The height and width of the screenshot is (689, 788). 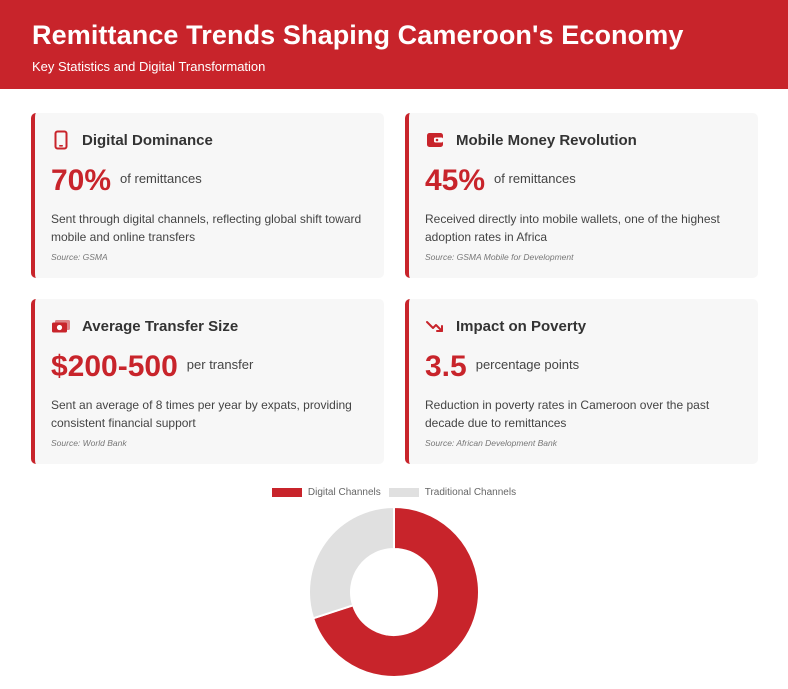 I want to click on legend-label: Traditional Channels, so click(x=470, y=492).